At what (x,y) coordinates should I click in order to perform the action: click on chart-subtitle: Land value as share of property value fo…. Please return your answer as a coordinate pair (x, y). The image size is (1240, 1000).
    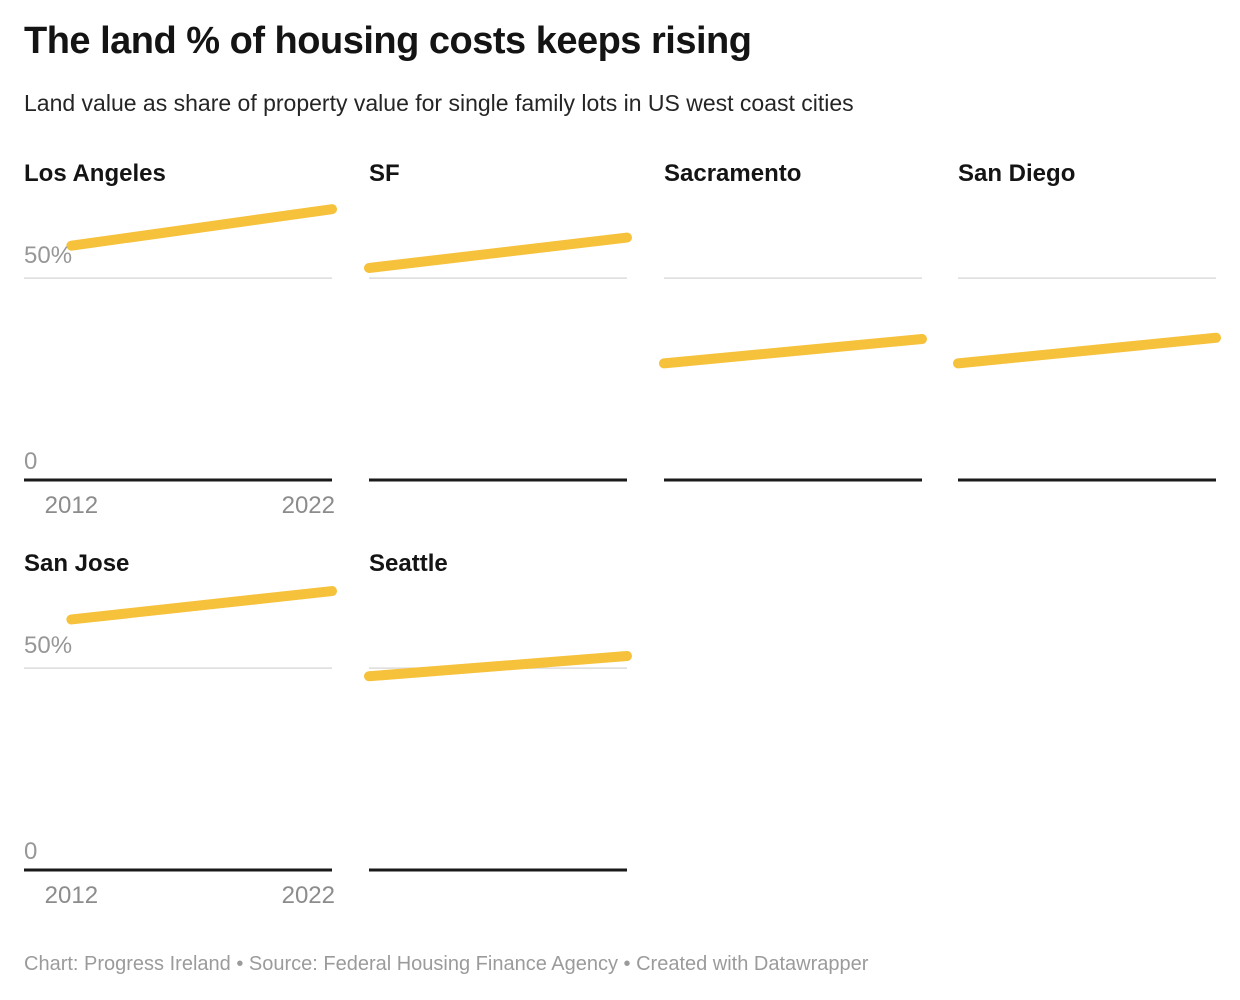
    Looking at the image, I should click on (439, 103).